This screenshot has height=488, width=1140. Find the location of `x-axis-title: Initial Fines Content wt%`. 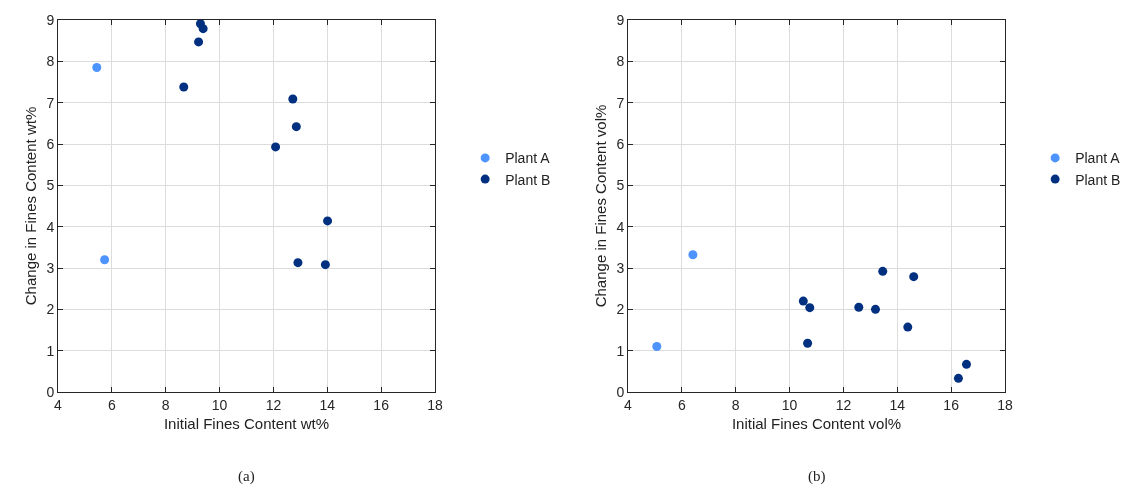

x-axis-title: Initial Fines Content wt% is located at coordinates (246, 423).